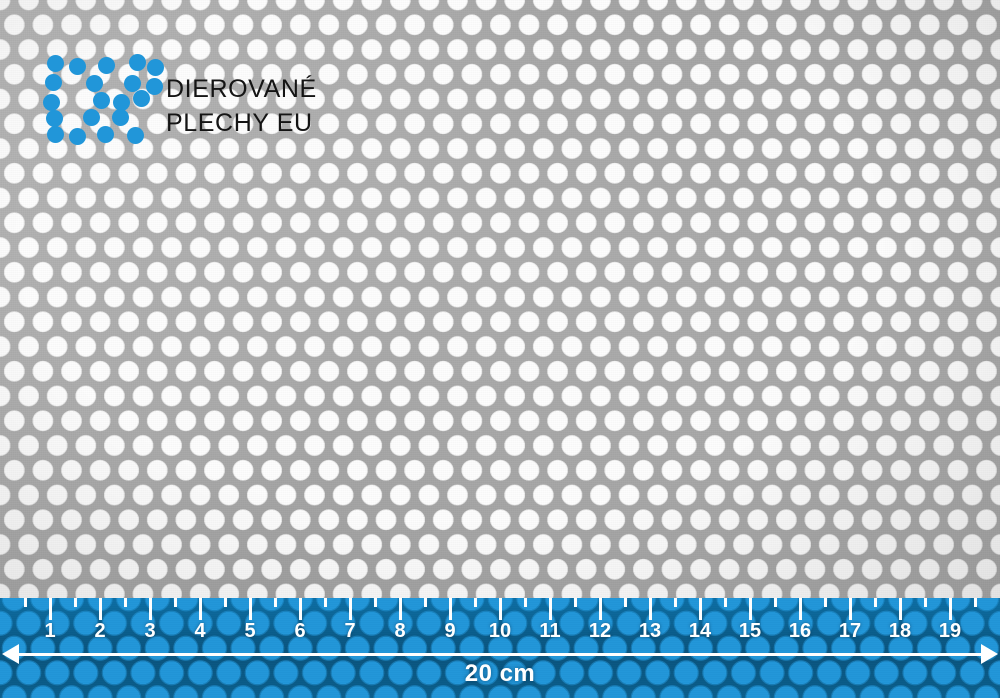  What do you see at coordinates (350, 631) in the screenshot?
I see `ruler-tick-label: 7` at bounding box center [350, 631].